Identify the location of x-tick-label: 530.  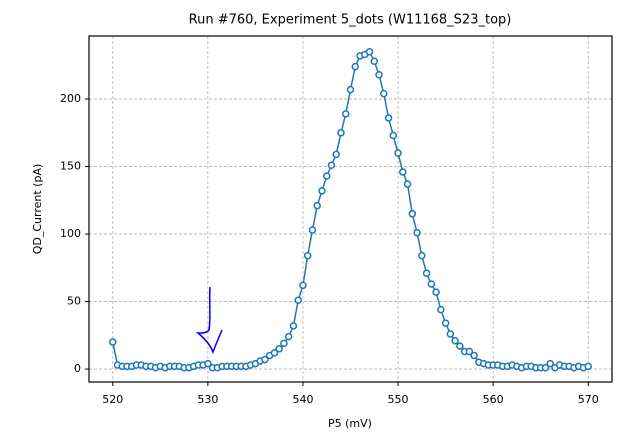
(207, 399).